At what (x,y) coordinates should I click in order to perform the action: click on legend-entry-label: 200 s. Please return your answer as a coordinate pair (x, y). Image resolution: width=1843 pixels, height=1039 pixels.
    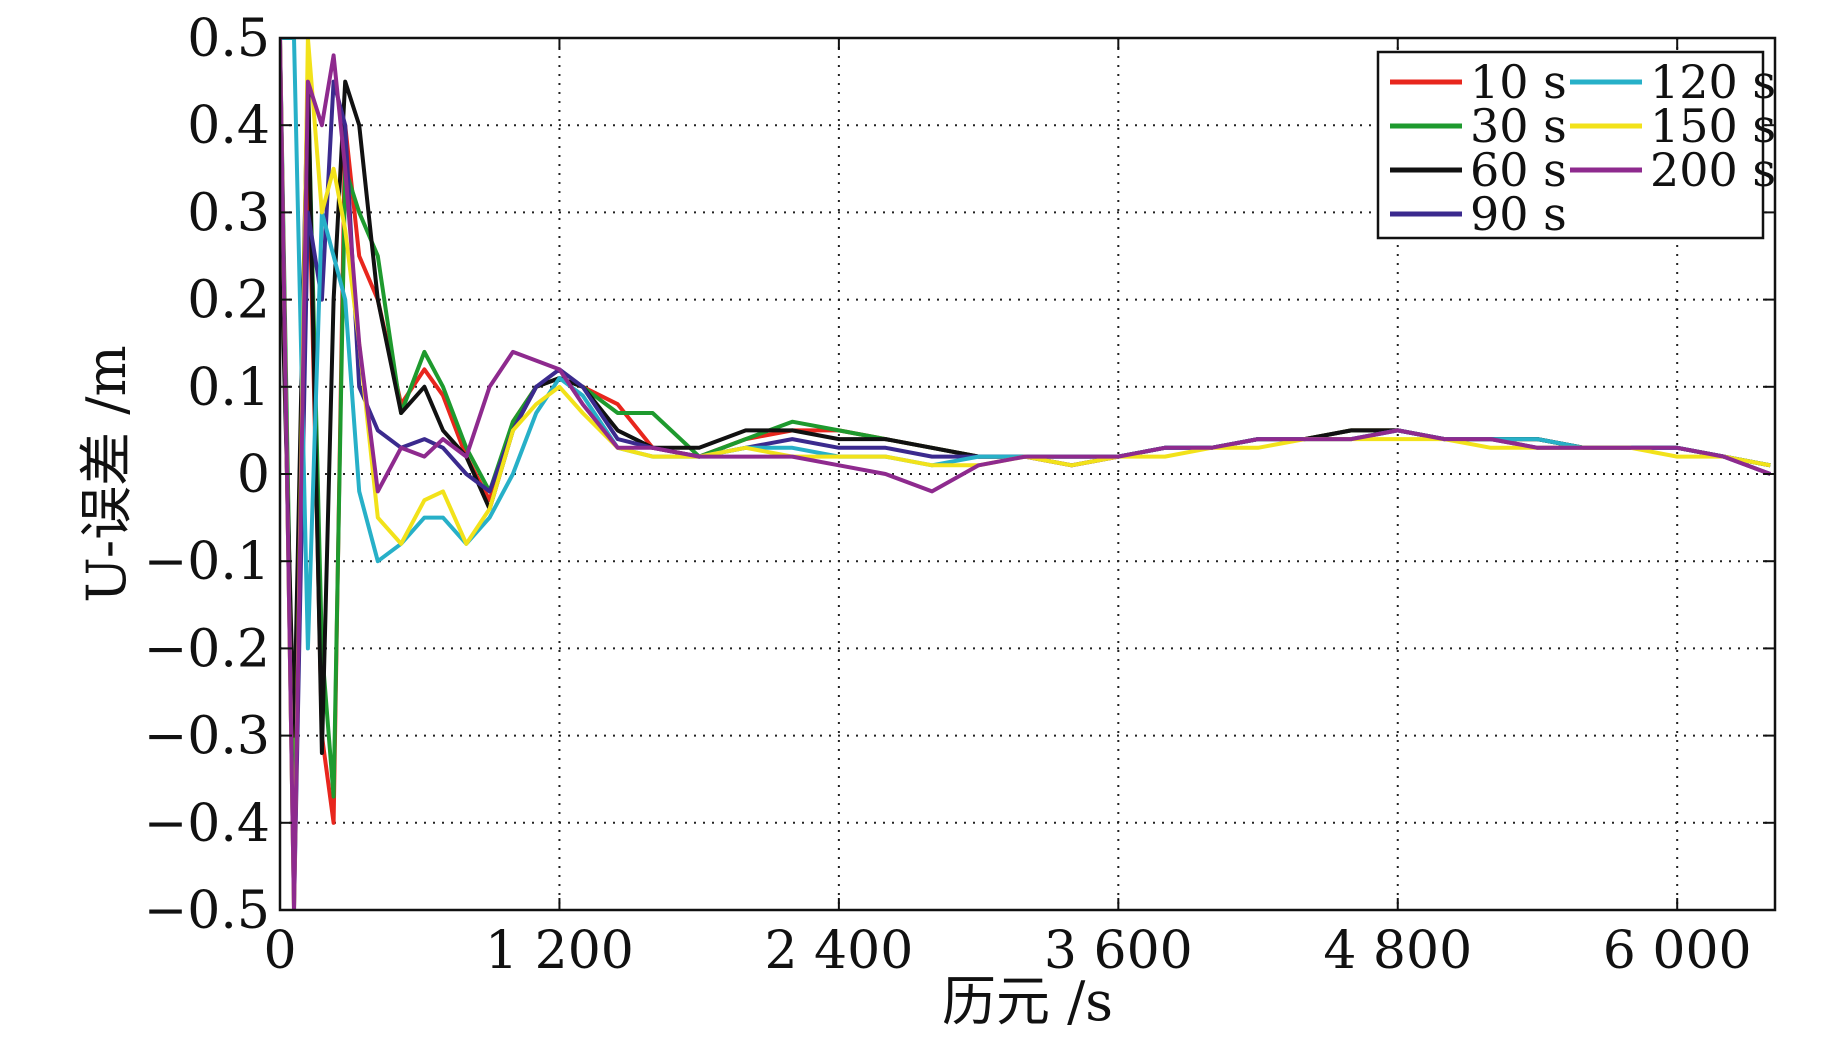
    Looking at the image, I should click on (1713, 170).